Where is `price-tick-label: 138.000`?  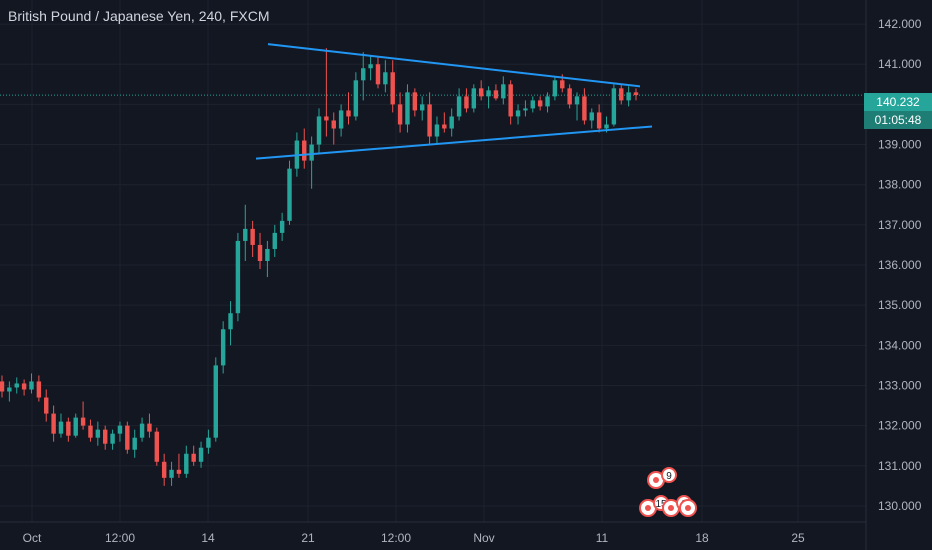 price-tick-label: 138.000 is located at coordinates (900, 185).